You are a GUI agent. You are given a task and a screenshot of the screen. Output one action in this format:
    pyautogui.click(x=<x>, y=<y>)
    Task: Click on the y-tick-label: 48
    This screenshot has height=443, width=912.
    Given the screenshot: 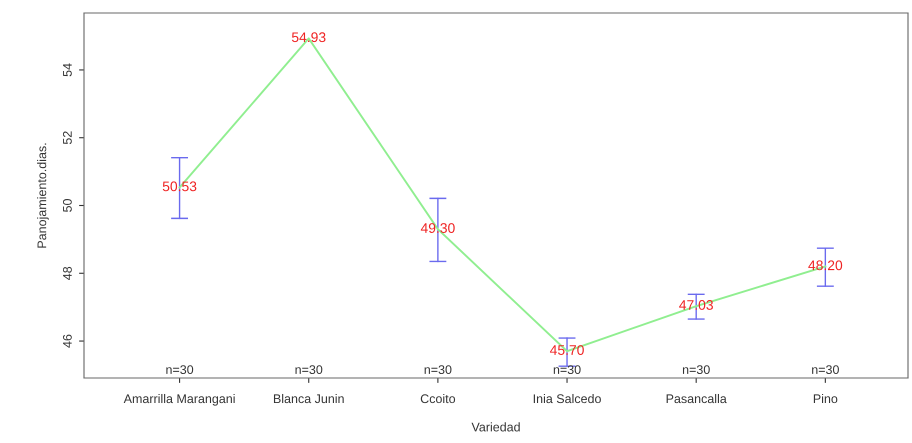 What is the action you would take?
    pyautogui.click(x=67, y=273)
    